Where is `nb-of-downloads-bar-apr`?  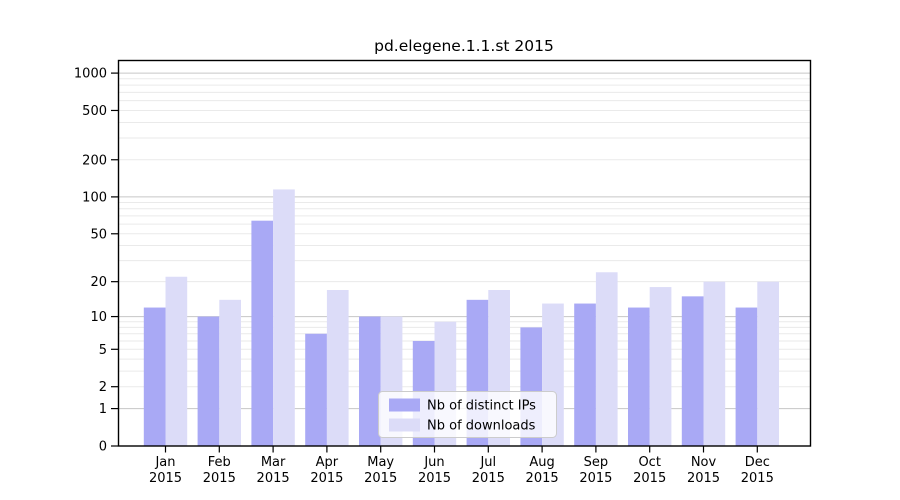
nb-of-downloads-bar-apr is located at coordinates (337, 367).